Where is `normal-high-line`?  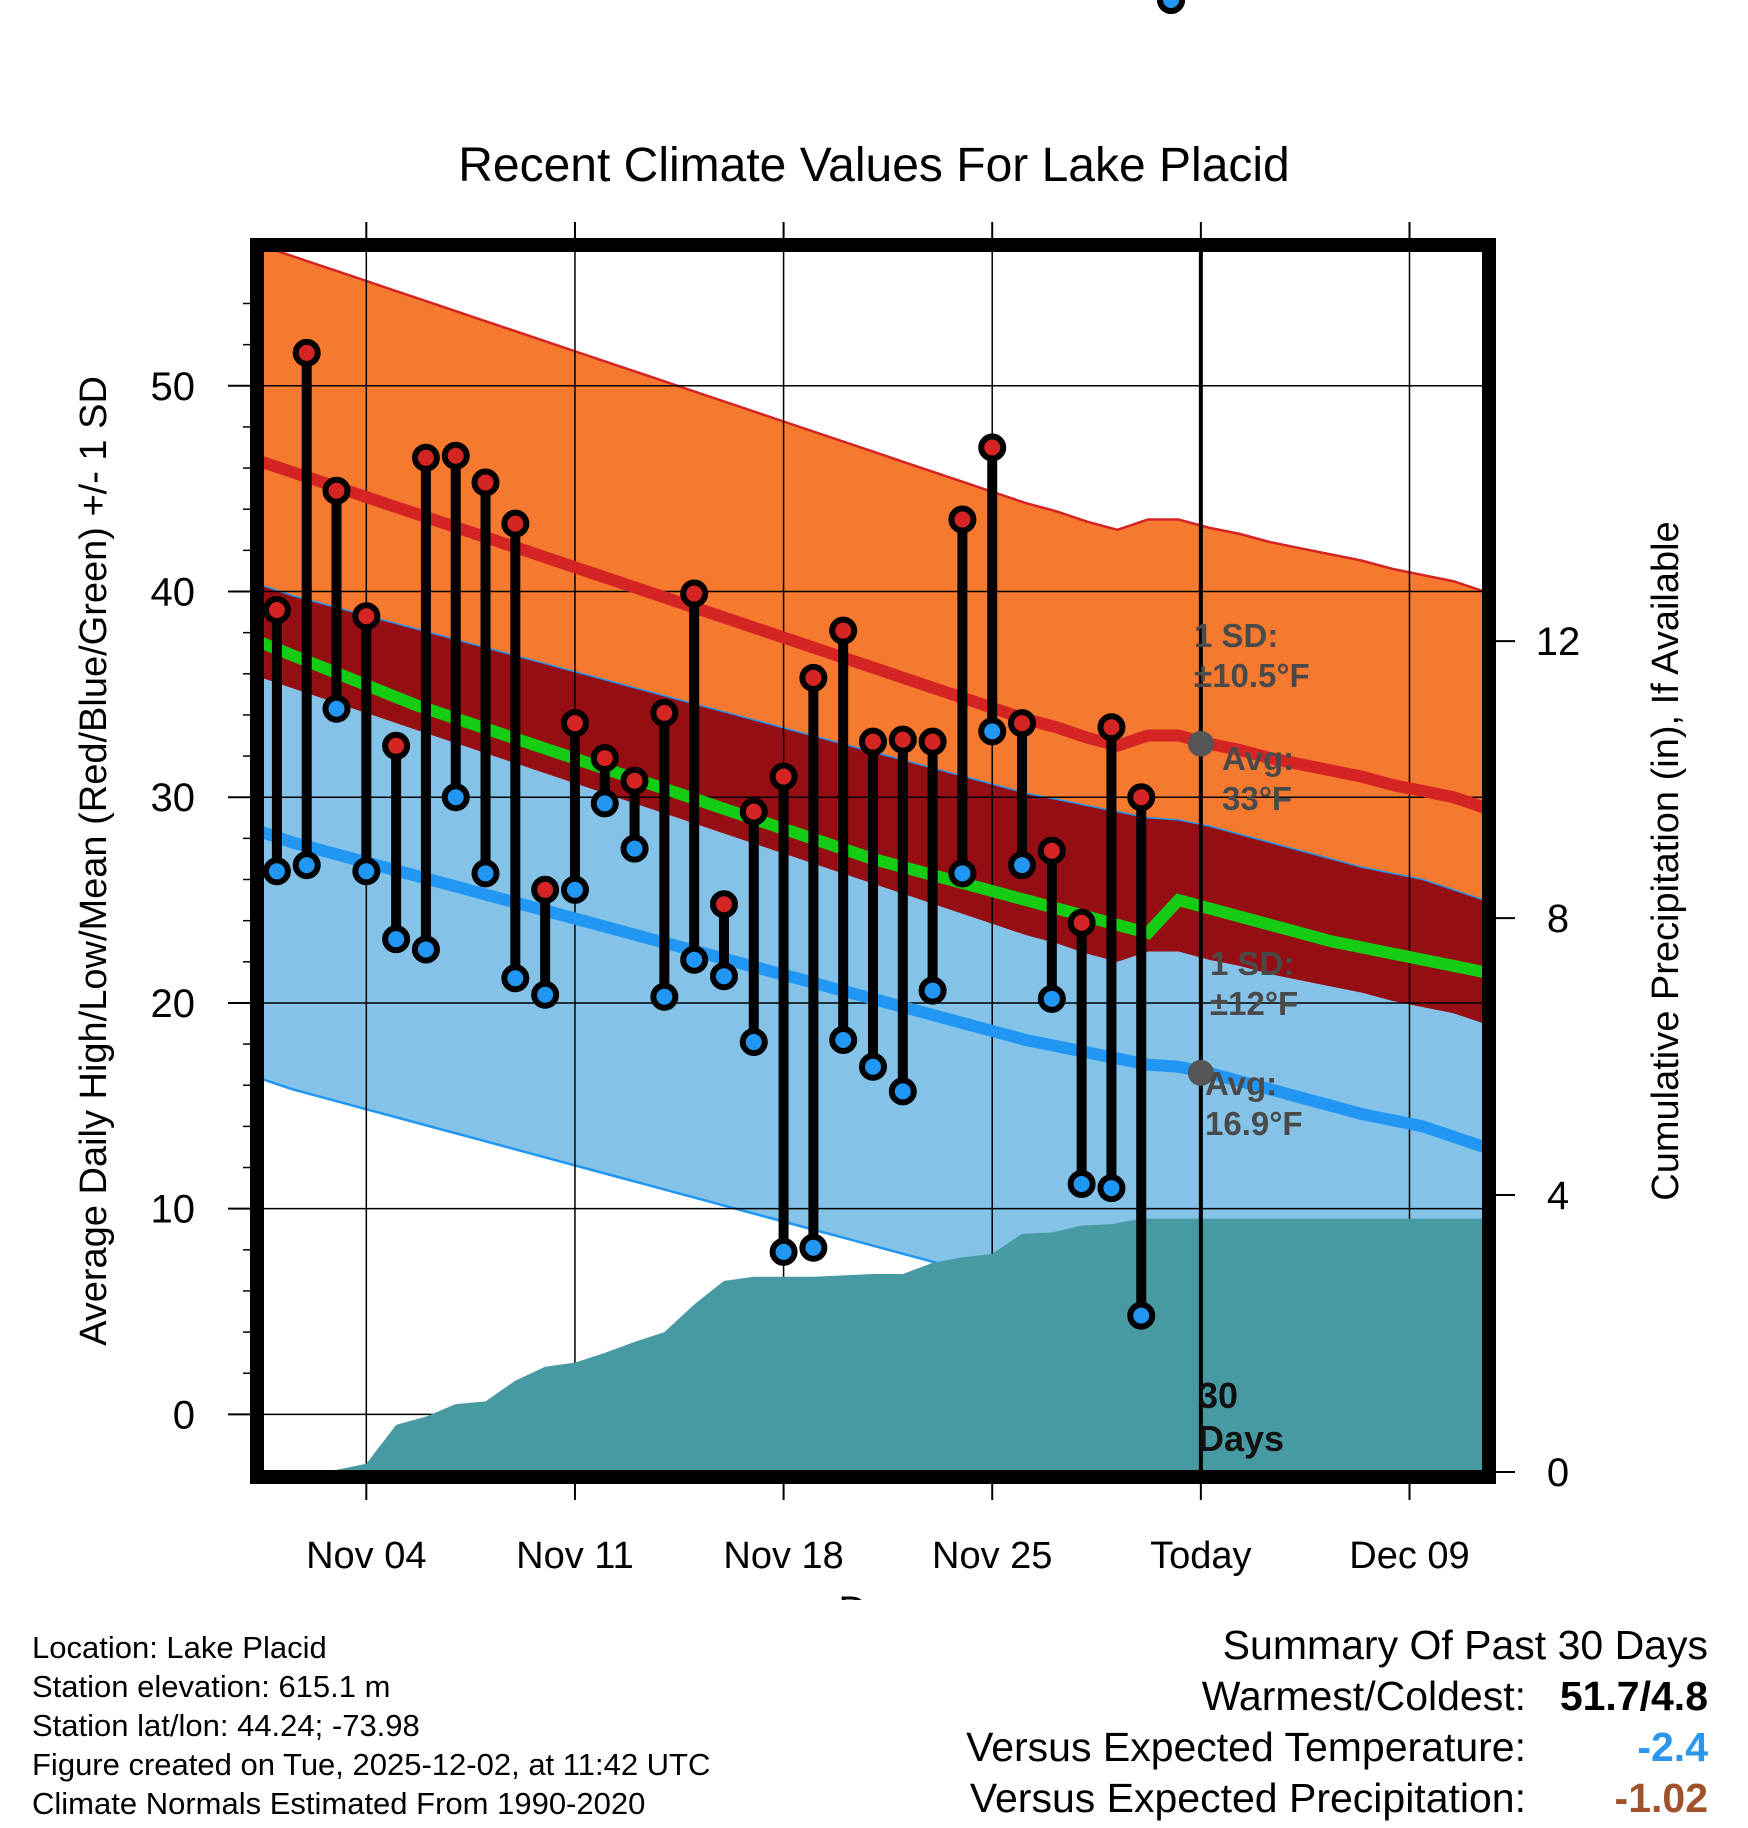
normal-high-line is located at coordinates (873, 635).